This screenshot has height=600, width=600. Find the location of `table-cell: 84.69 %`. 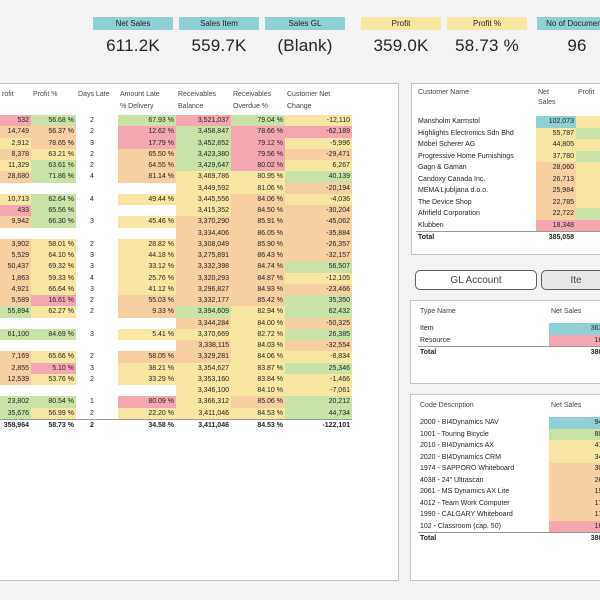

table-cell: 84.69 % is located at coordinates (53, 334).